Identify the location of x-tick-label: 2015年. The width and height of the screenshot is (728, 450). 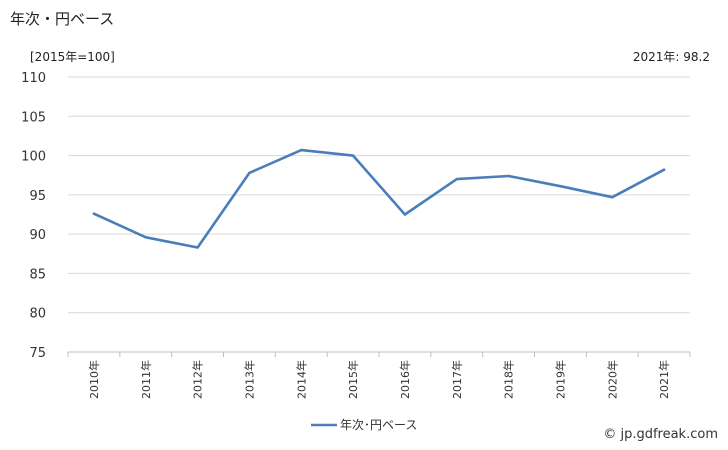
(353, 379).